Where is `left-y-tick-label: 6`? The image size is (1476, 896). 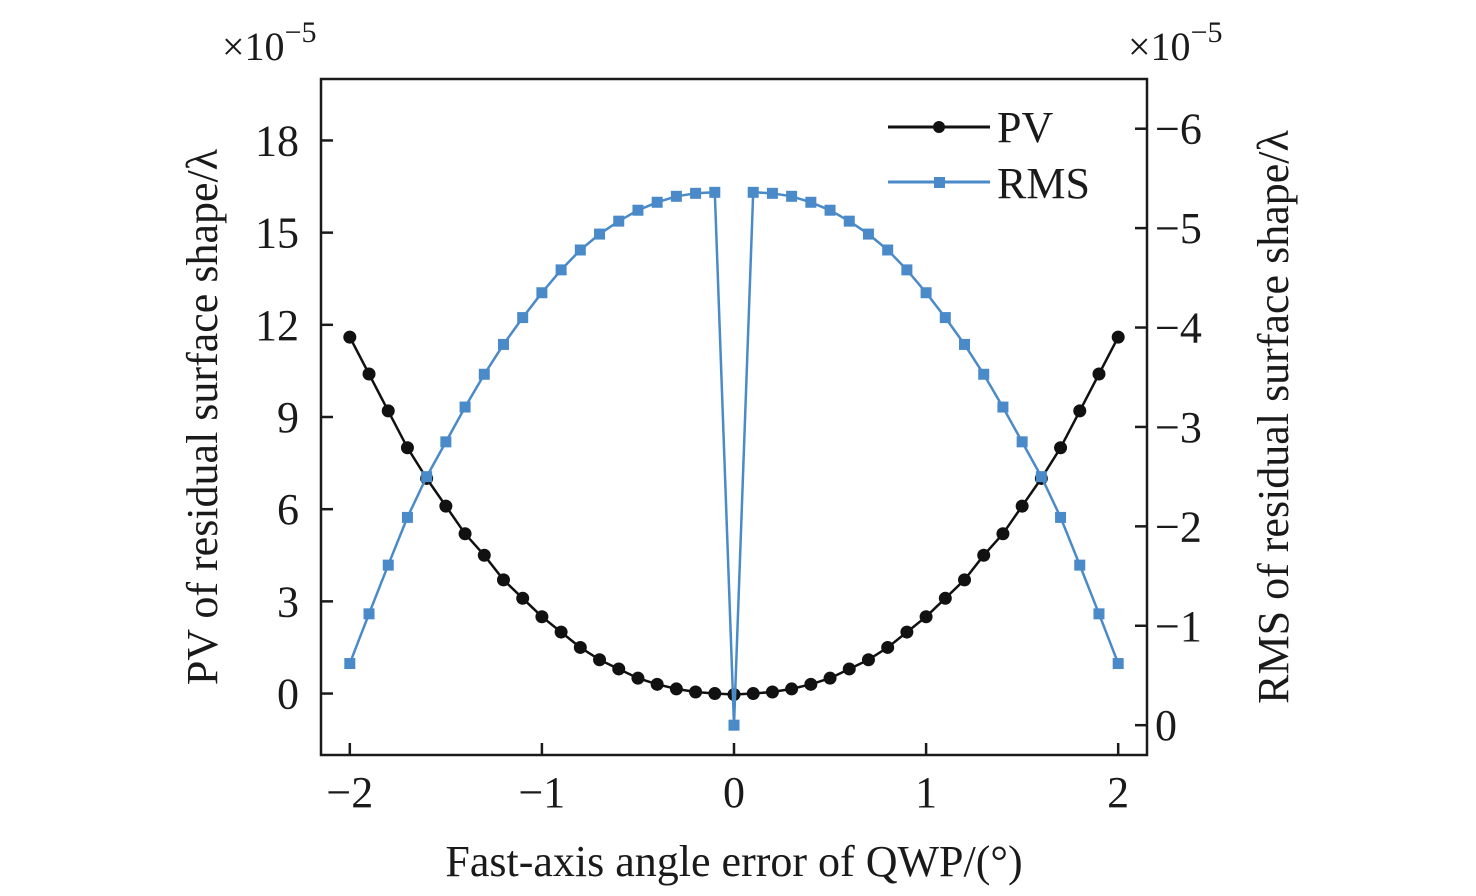
left-y-tick-label: 6 is located at coordinates (288, 509).